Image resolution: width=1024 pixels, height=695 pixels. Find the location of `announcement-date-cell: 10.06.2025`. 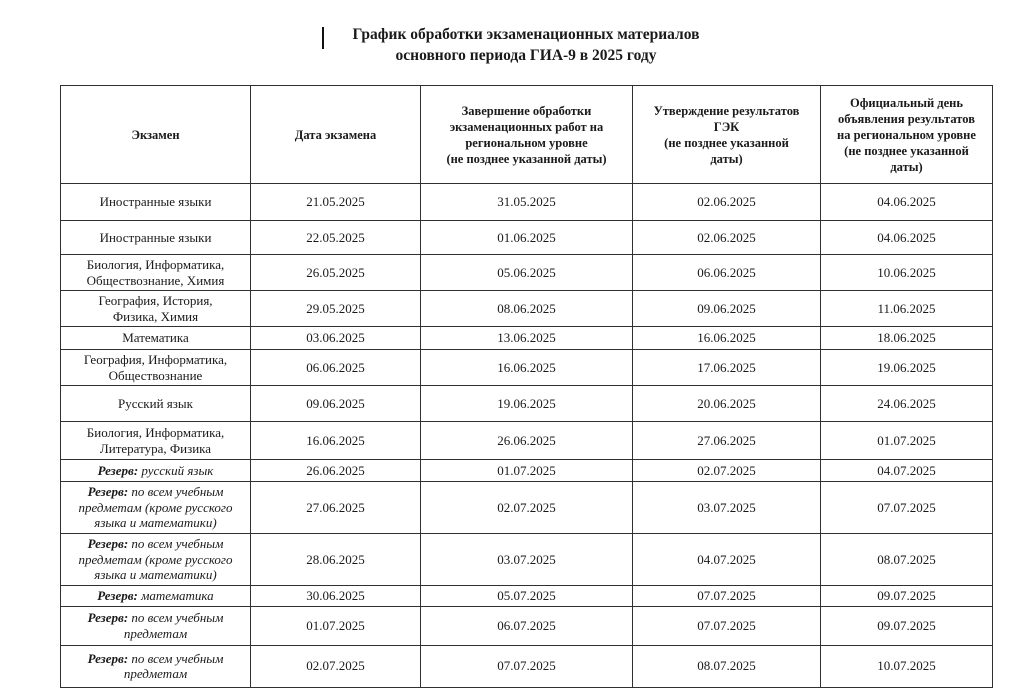

announcement-date-cell: 10.06.2025 is located at coordinates (906, 272).